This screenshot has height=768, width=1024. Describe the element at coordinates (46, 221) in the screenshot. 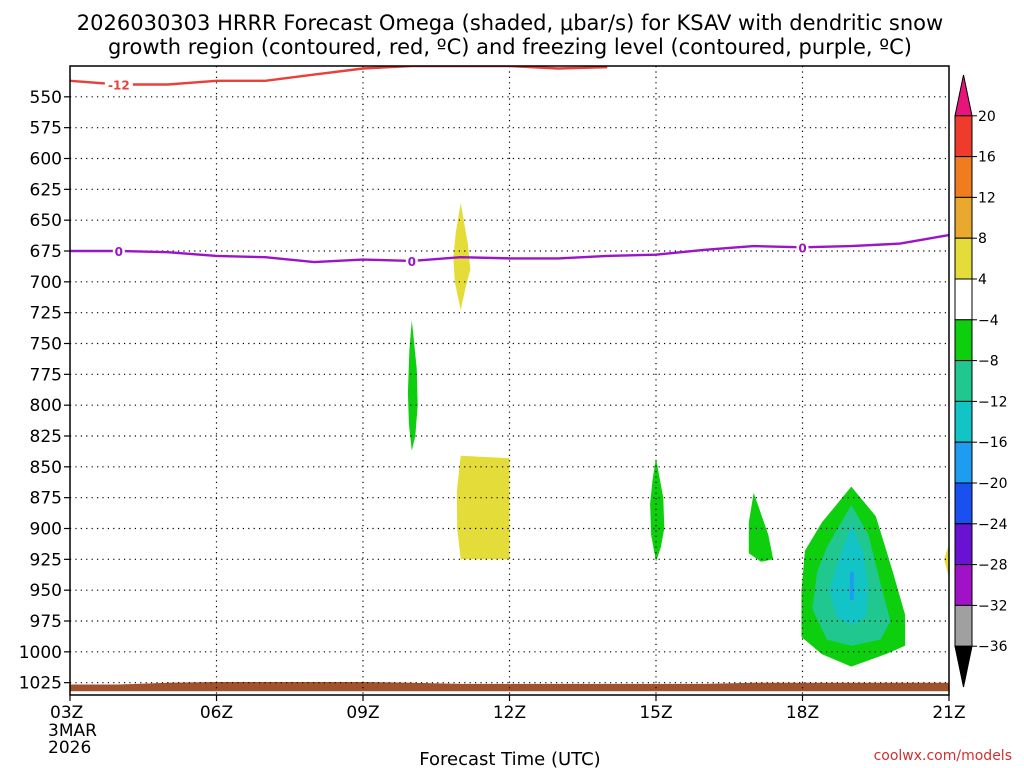

I see `y-tick-label: 650` at that location.